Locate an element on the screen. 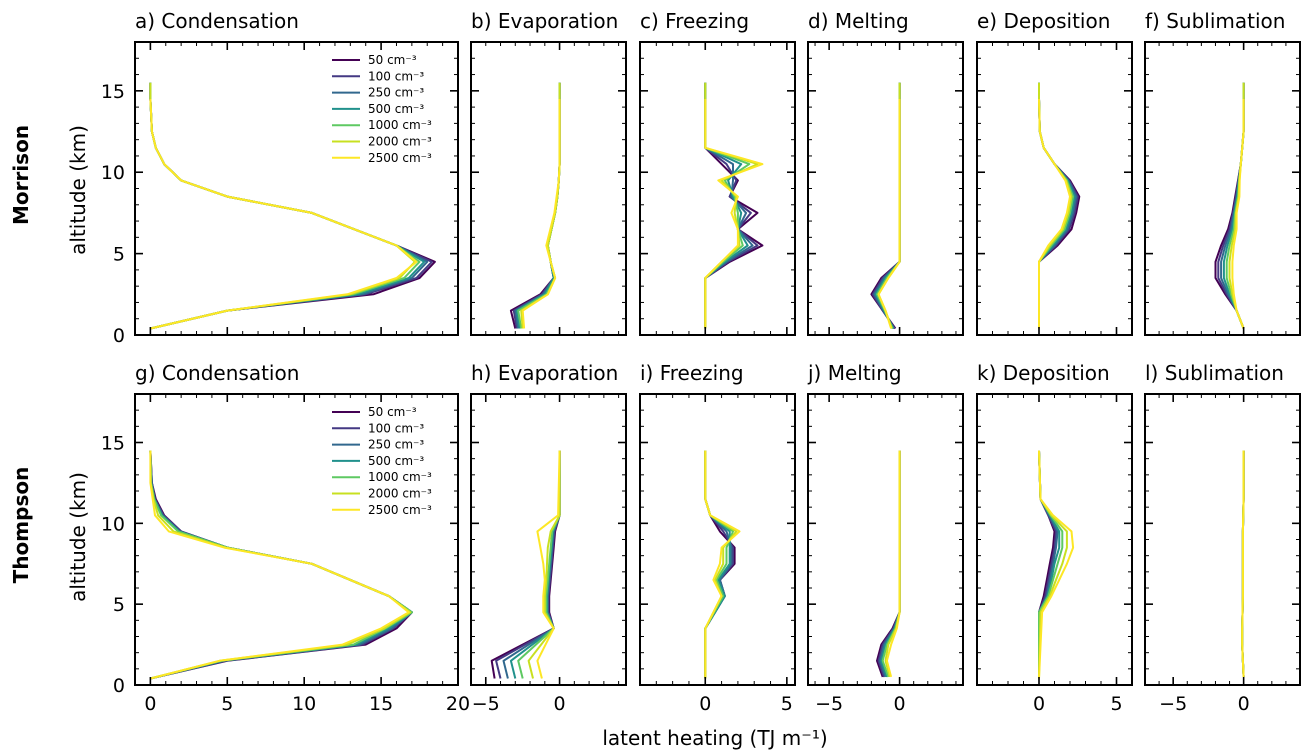 The image size is (1304, 751). panel-title: k) Deposition is located at coordinates (1043, 373).